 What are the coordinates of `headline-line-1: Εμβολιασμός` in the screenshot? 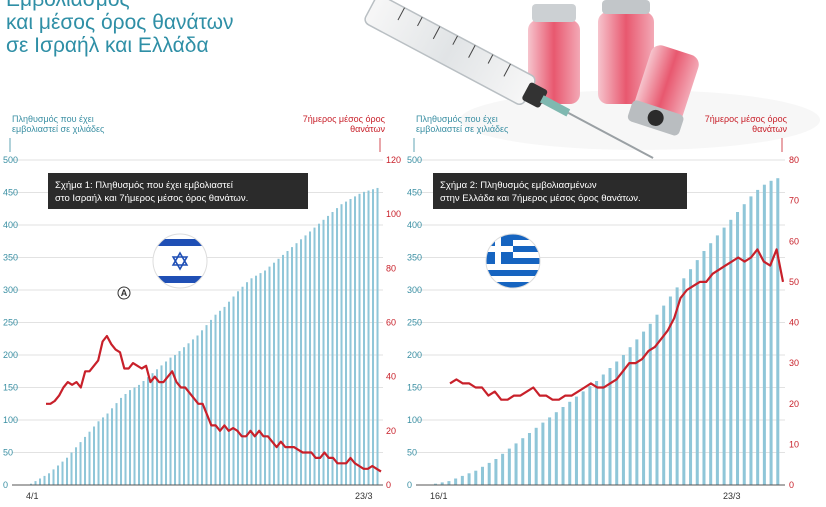 It's located at (156, 5).